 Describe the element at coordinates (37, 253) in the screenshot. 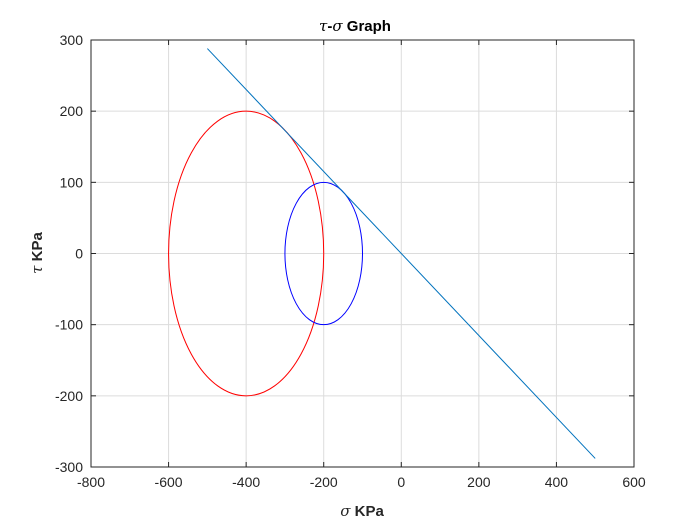

I see `y-axis-label: τ KPa` at that location.